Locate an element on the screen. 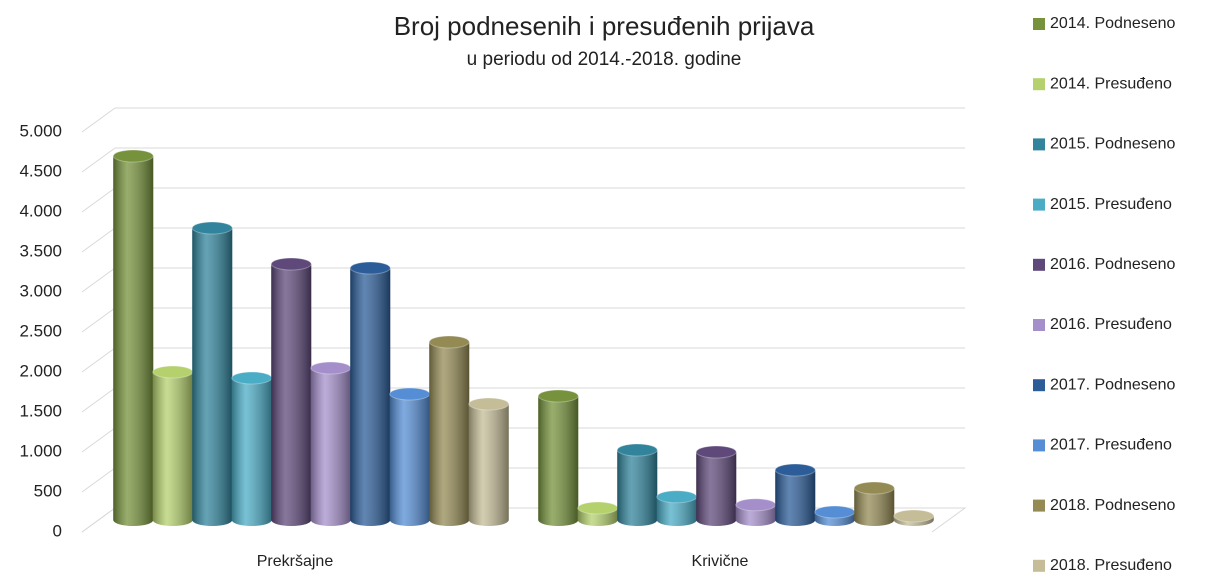  y-tick-label: 5.000 is located at coordinates (40, 130).